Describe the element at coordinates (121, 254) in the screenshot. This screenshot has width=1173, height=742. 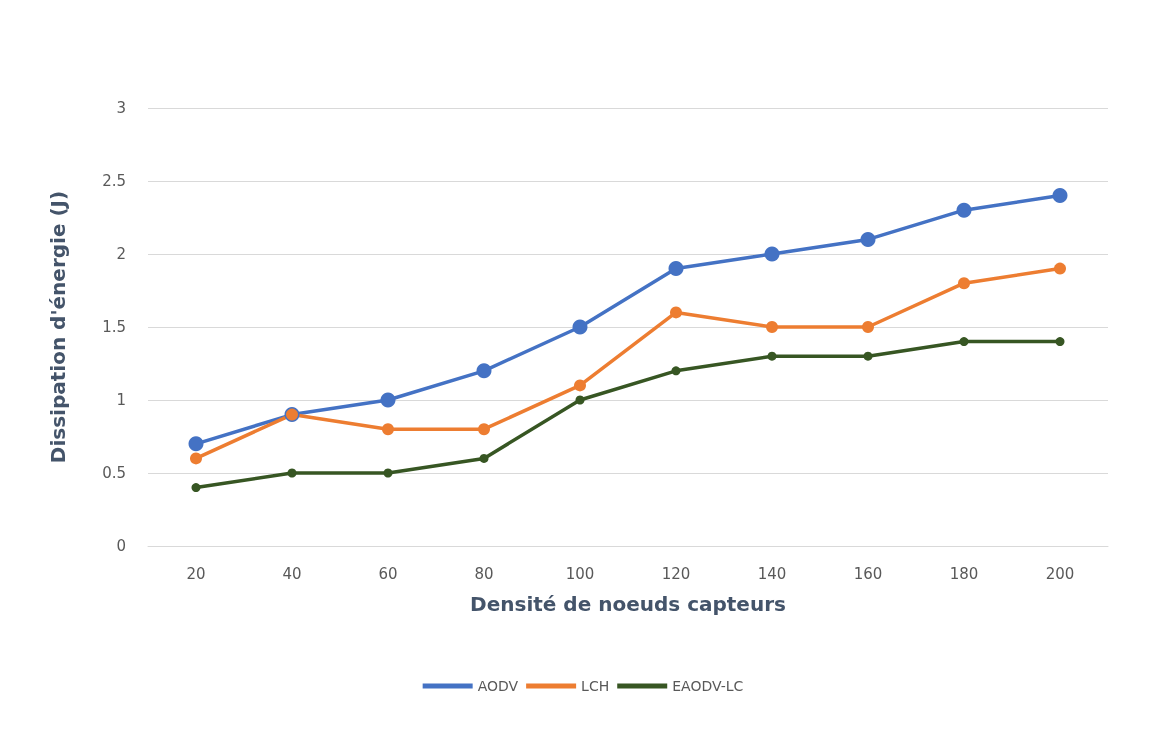
I see `y-tick-label: 2` at that location.